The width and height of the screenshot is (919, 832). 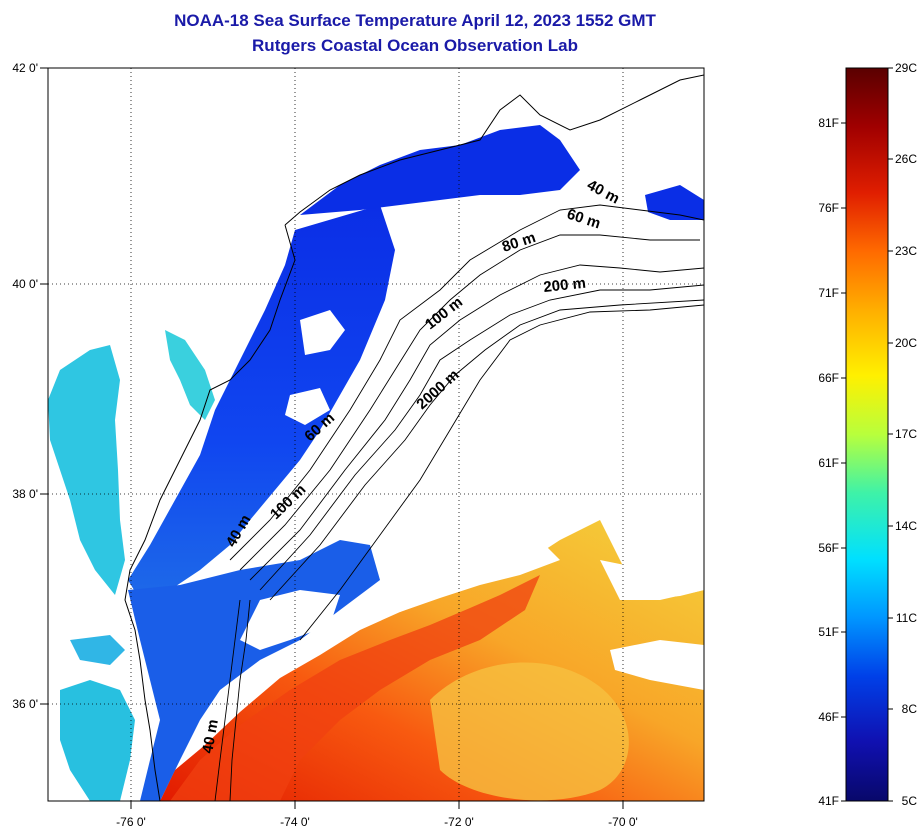 What do you see at coordinates (906, 434) in the screenshot?
I see `colorbar-c-label: 17C` at bounding box center [906, 434].